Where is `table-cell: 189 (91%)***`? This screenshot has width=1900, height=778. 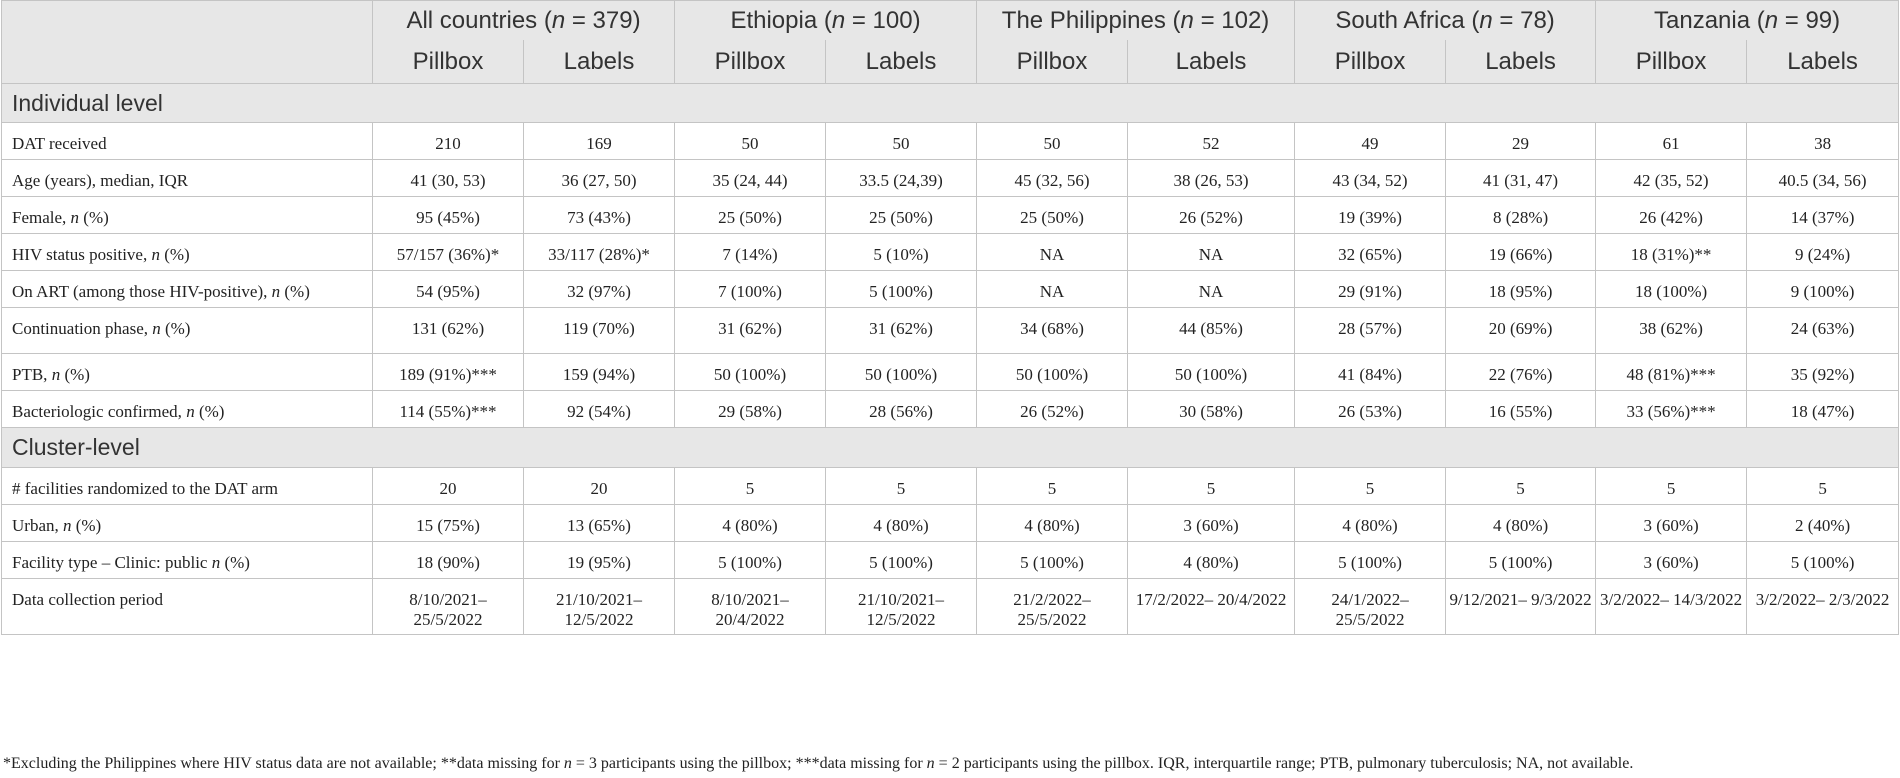 table-cell: 189 (91%)*** is located at coordinates (448, 372).